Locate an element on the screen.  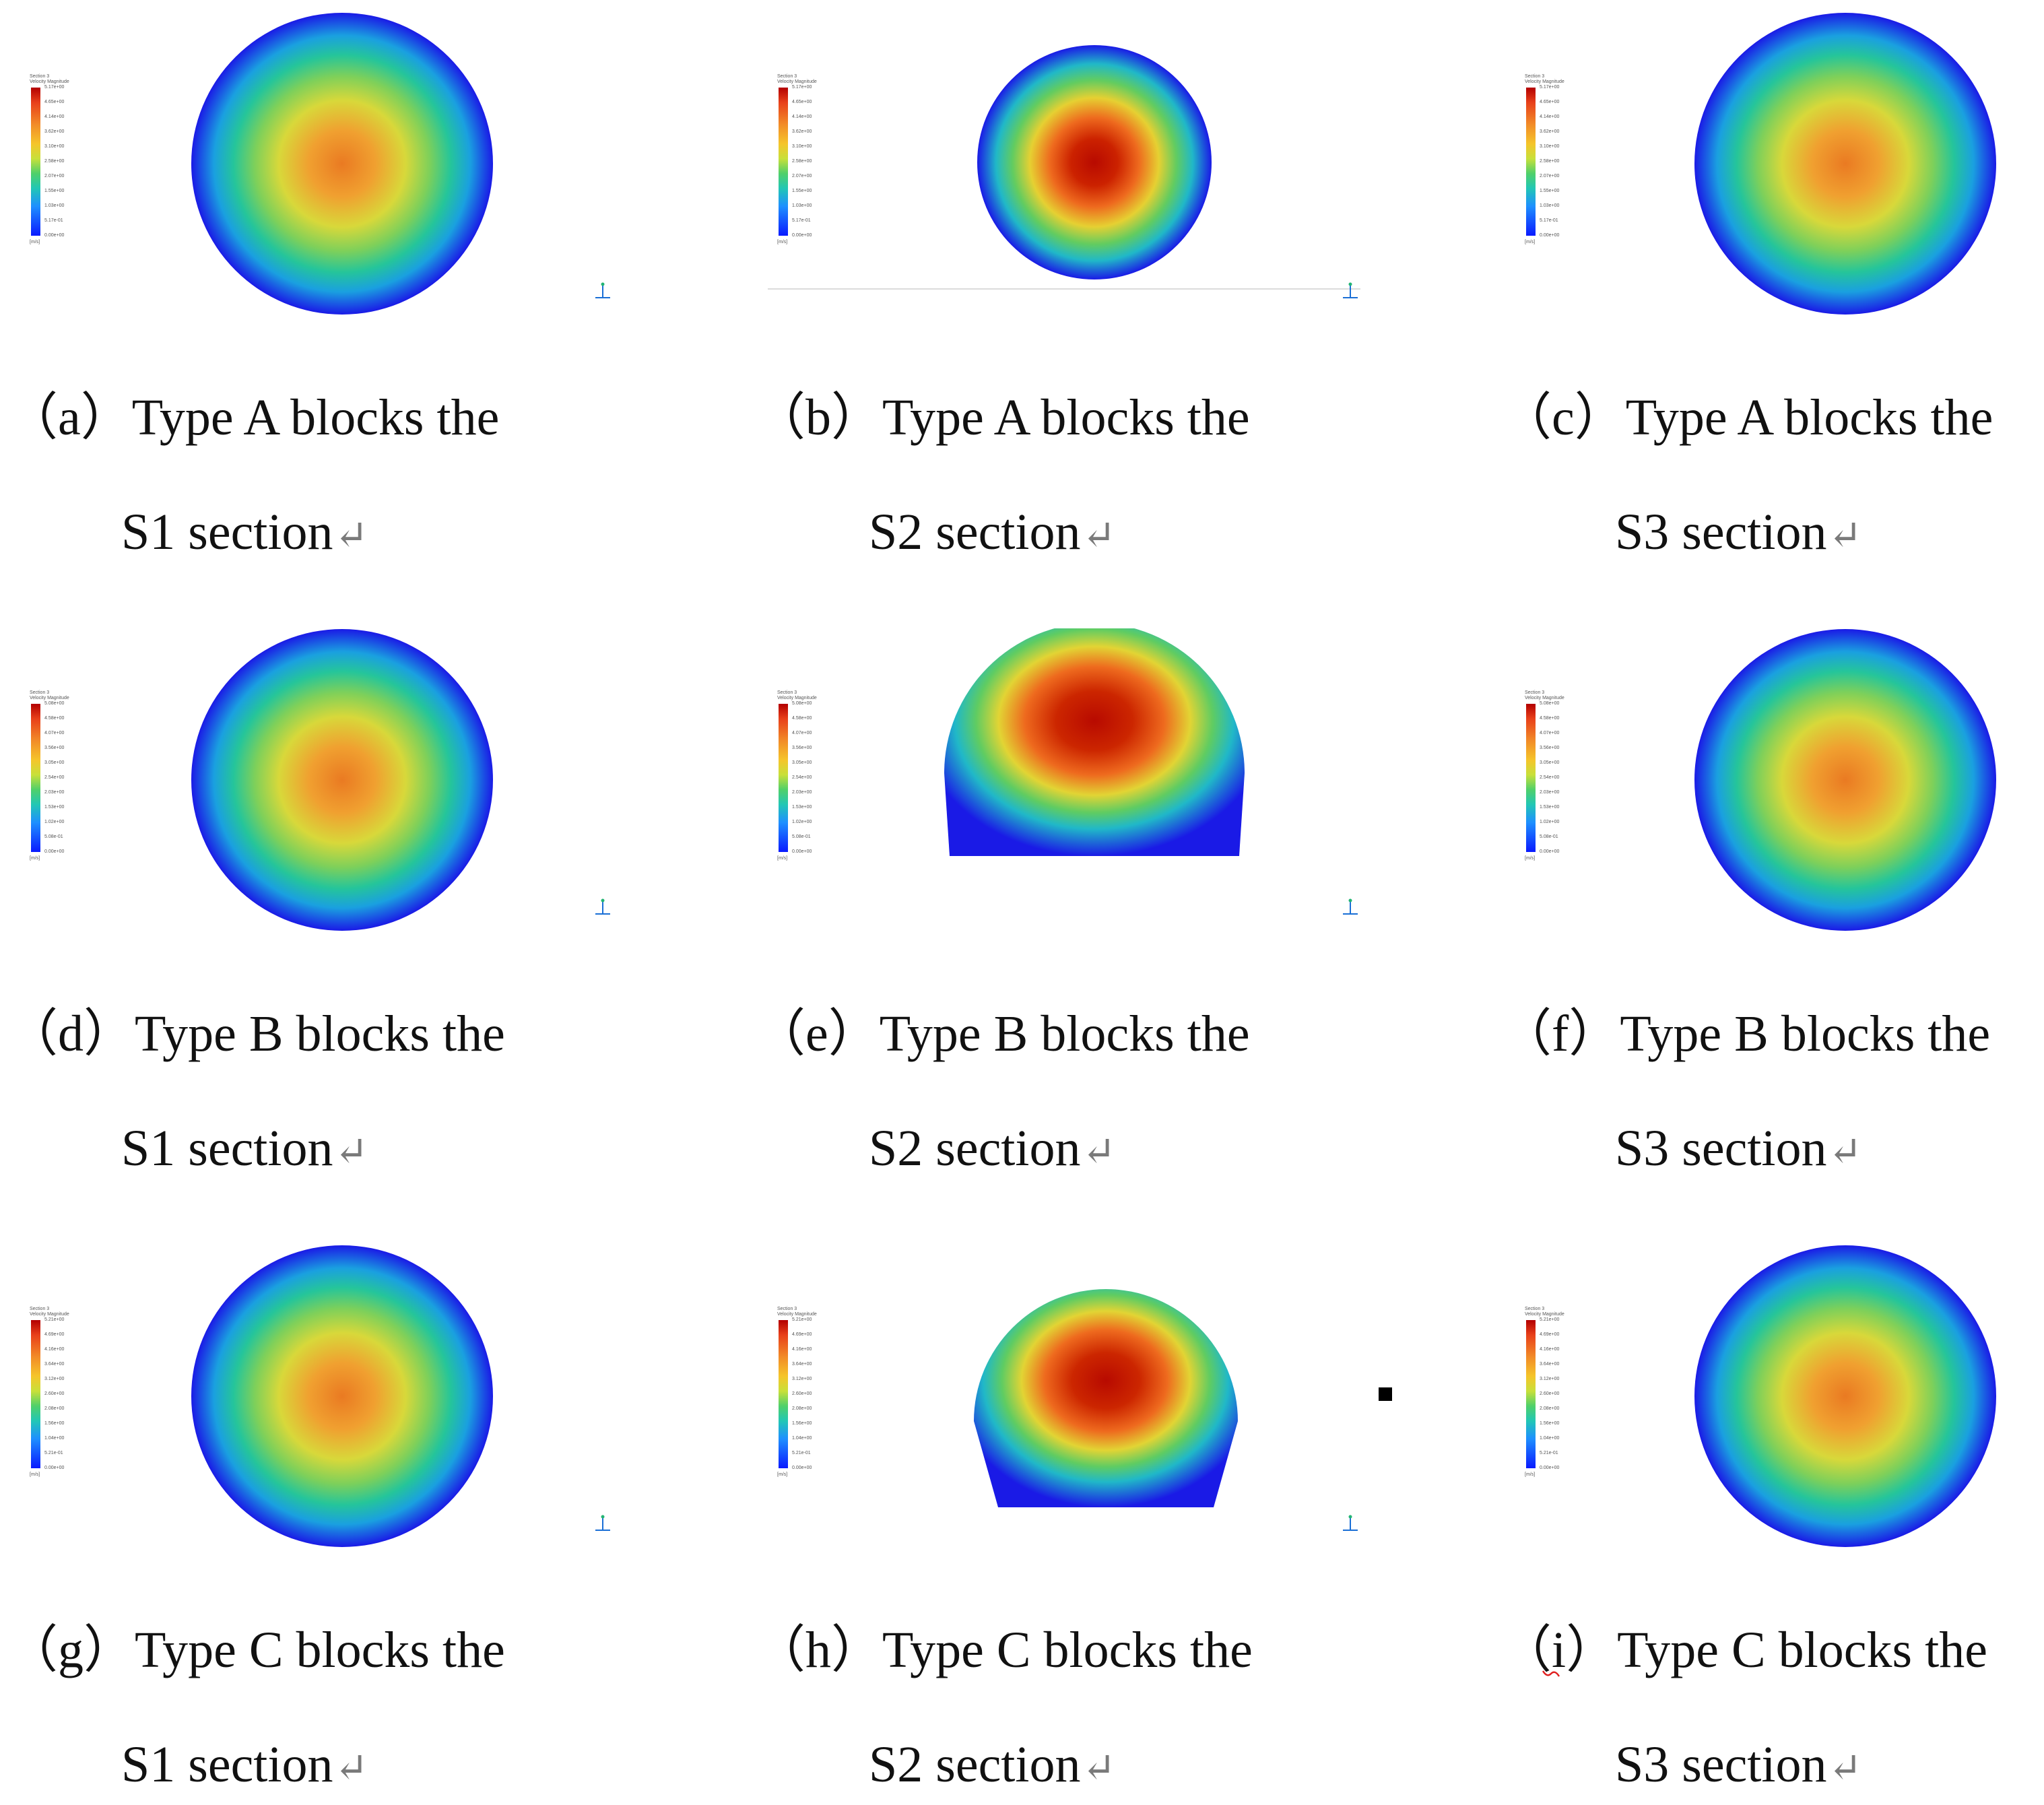
caption-label: （a） is located at coordinates (69, 417).